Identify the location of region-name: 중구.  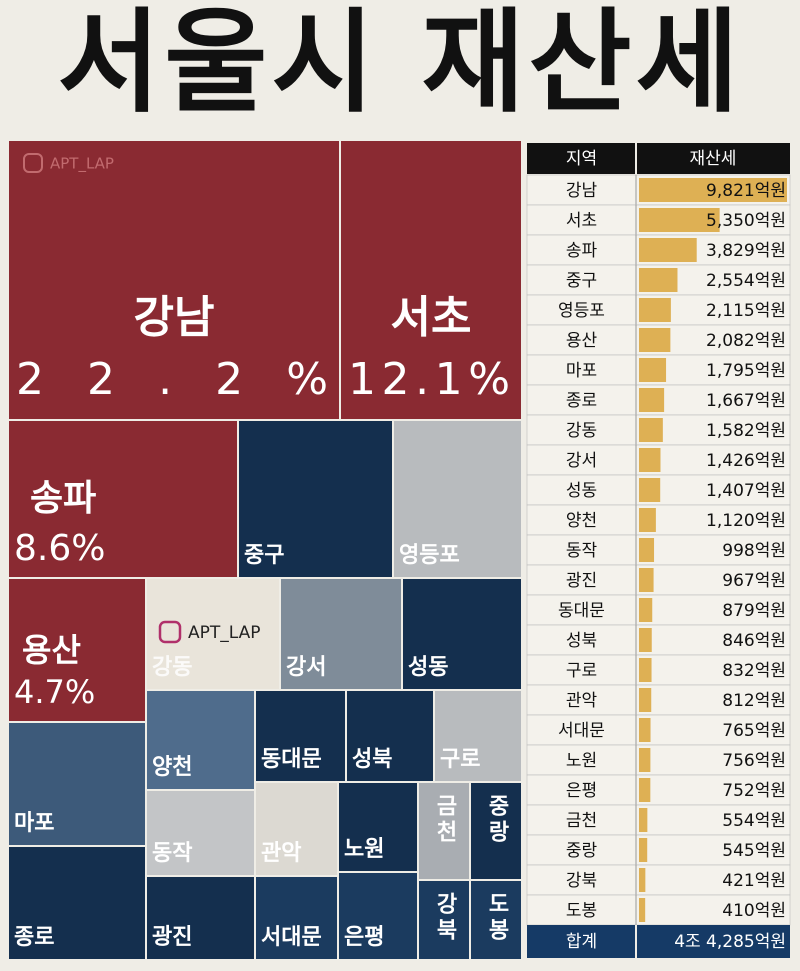
(581, 281).